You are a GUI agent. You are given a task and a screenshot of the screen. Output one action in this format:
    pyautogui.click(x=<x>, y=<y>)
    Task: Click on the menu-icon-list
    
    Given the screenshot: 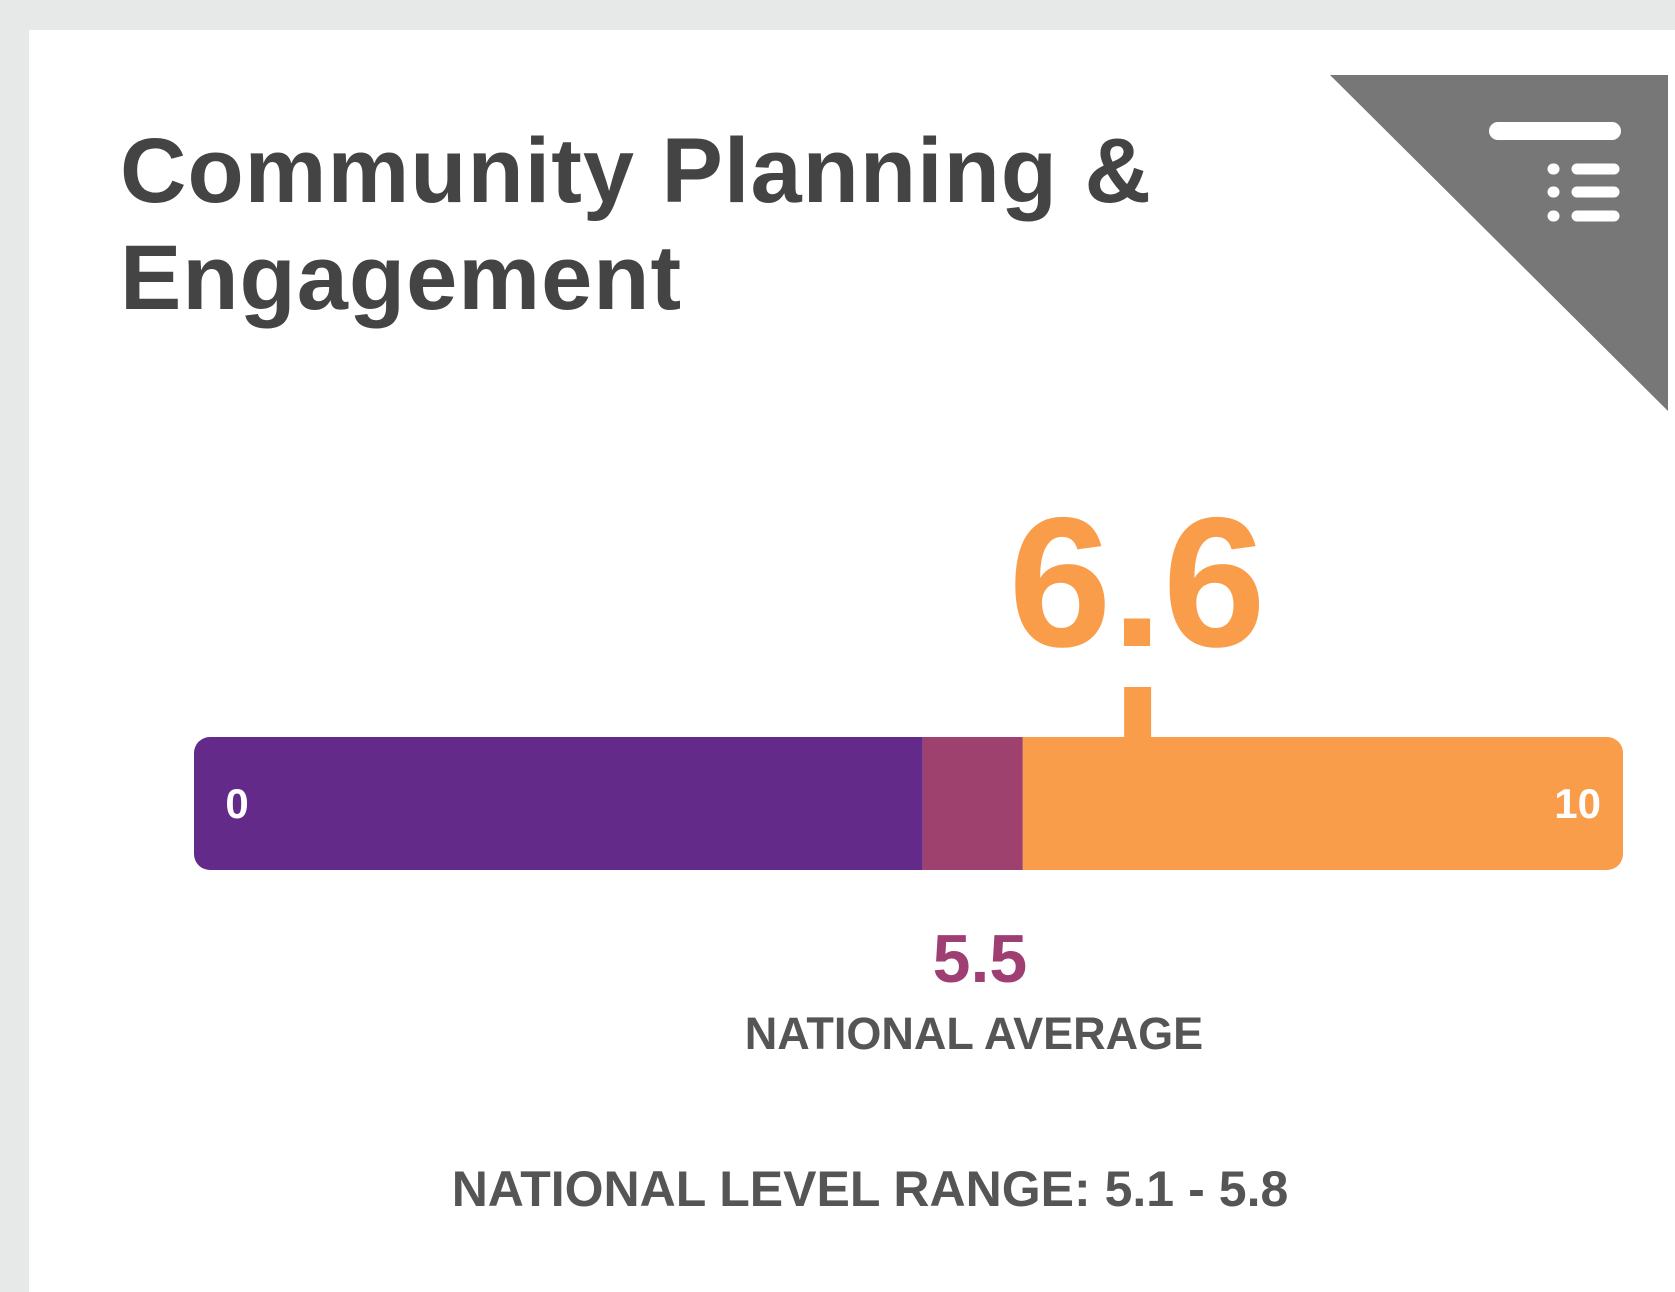 What is the action you would take?
    pyautogui.click(x=1583, y=192)
    